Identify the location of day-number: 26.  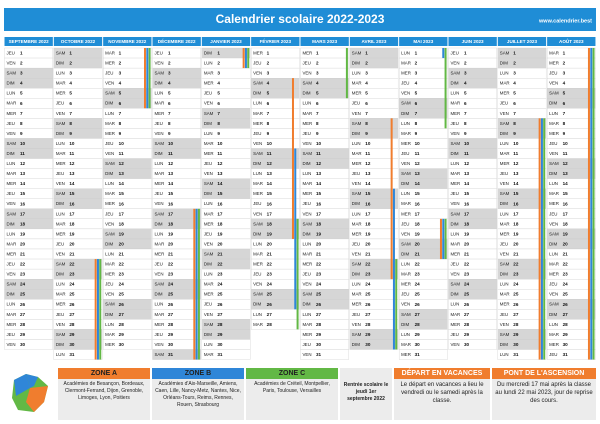
(418, 304).